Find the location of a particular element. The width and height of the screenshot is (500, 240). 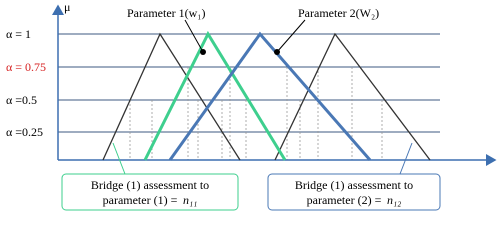

level-label: α =0.5 is located at coordinates (21, 100).